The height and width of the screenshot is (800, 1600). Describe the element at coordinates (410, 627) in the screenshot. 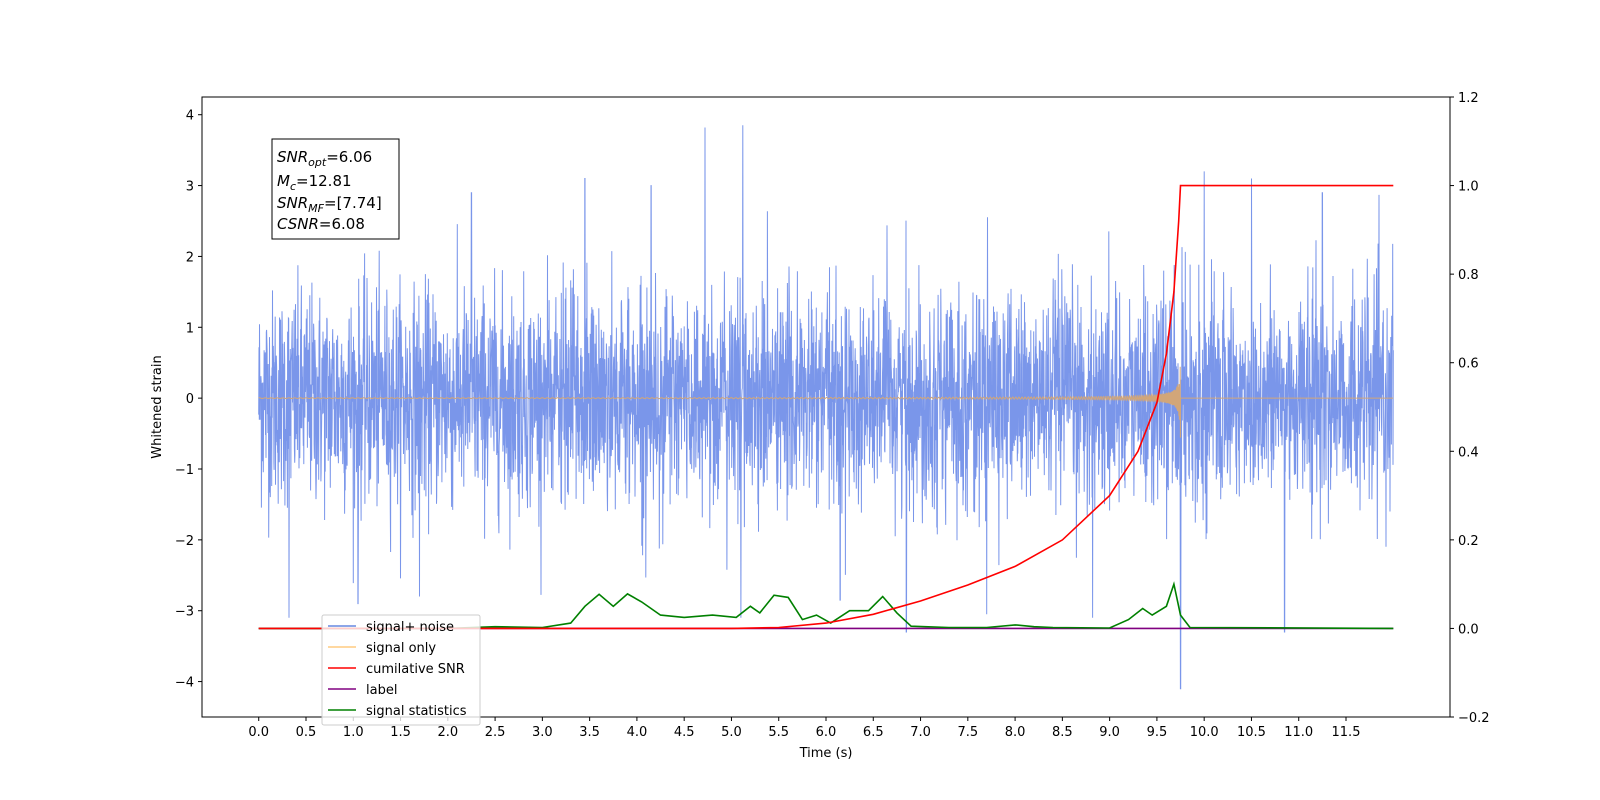

I see `legend-label: signal+ noise` at that location.